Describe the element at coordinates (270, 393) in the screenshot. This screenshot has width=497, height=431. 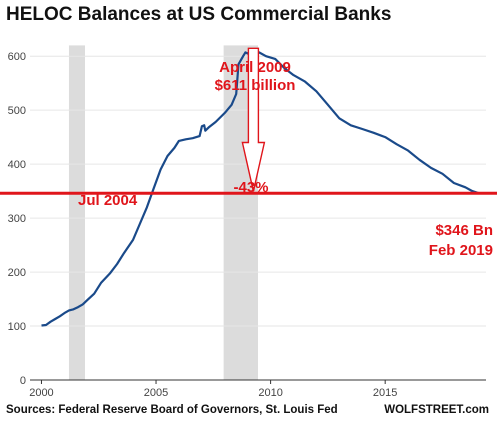
I see `x-tick-label-2010: 2010` at that location.